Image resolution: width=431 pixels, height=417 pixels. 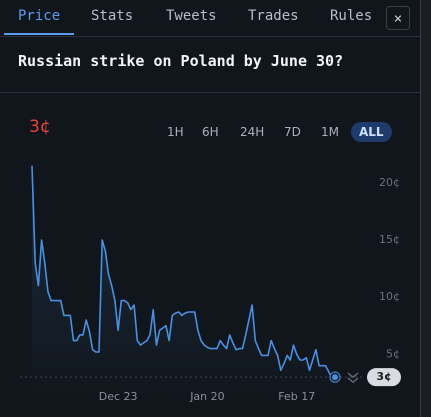 I want to click on y-tick-label: 15¢, so click(x=389, y=239).